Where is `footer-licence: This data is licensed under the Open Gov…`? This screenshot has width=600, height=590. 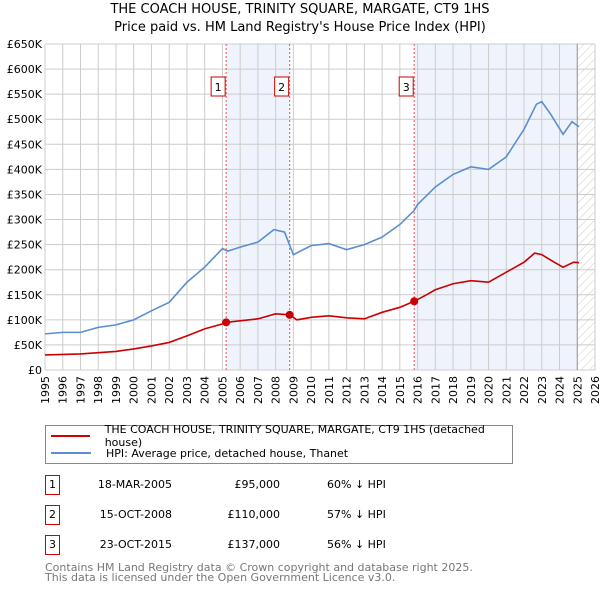 footer-licence: This data is licensed under the Open Gov… is located at coordinates (220, 577).